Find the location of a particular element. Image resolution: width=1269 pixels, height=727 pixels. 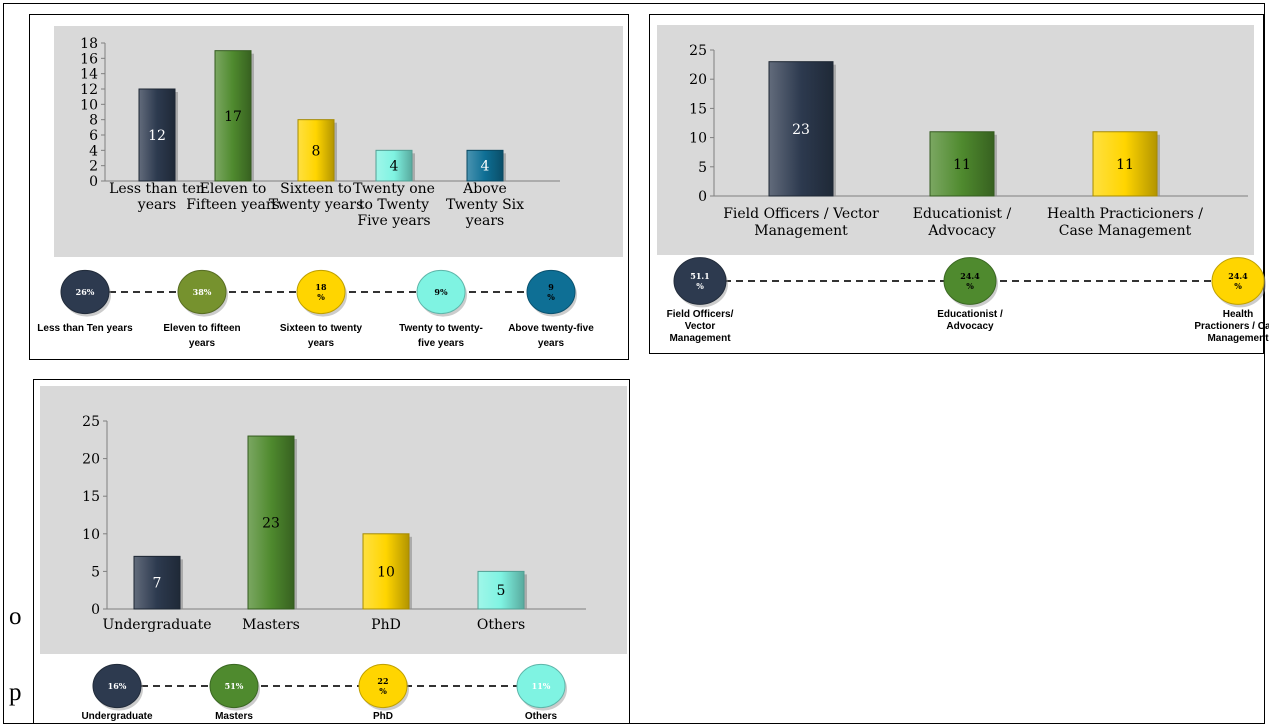

legend-bubble-value: 22% is located at coordinates (382, 686).